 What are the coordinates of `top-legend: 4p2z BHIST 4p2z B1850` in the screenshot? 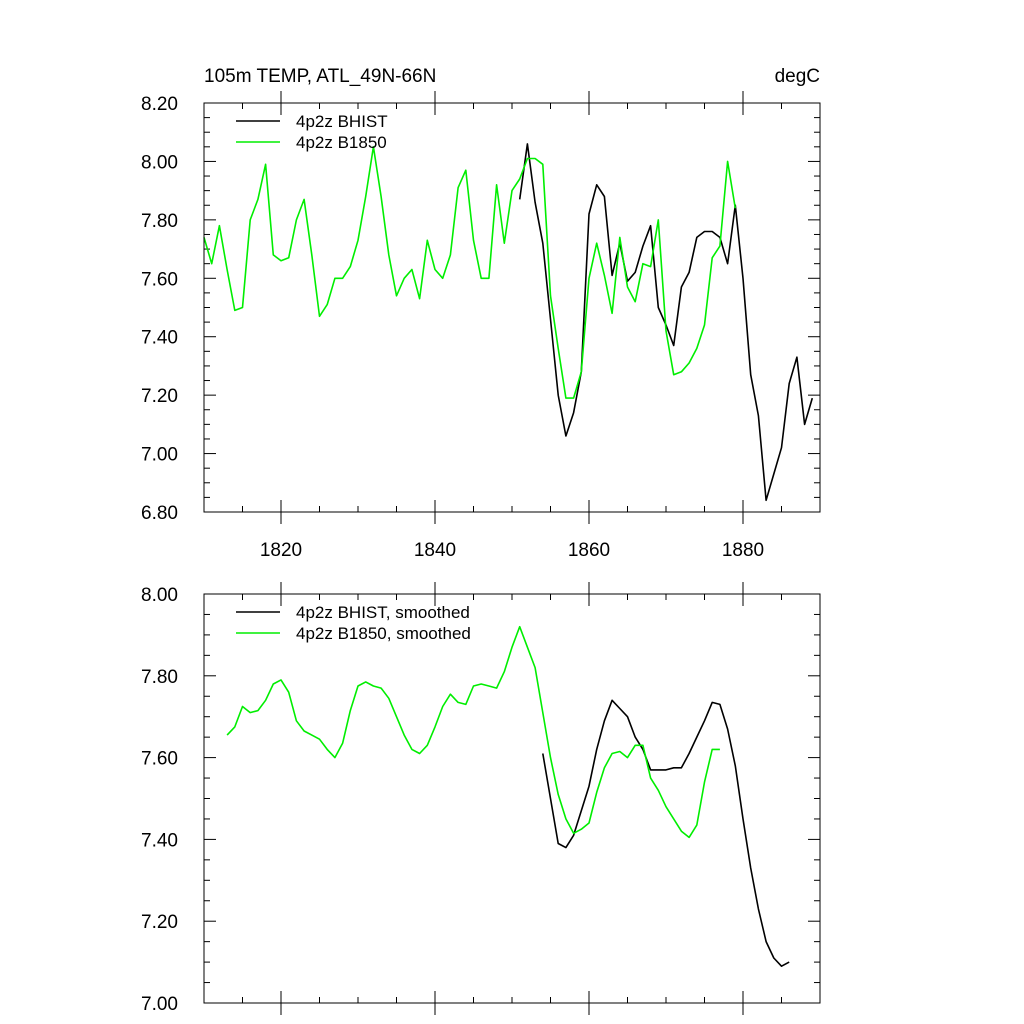 It's located at (312, 132).